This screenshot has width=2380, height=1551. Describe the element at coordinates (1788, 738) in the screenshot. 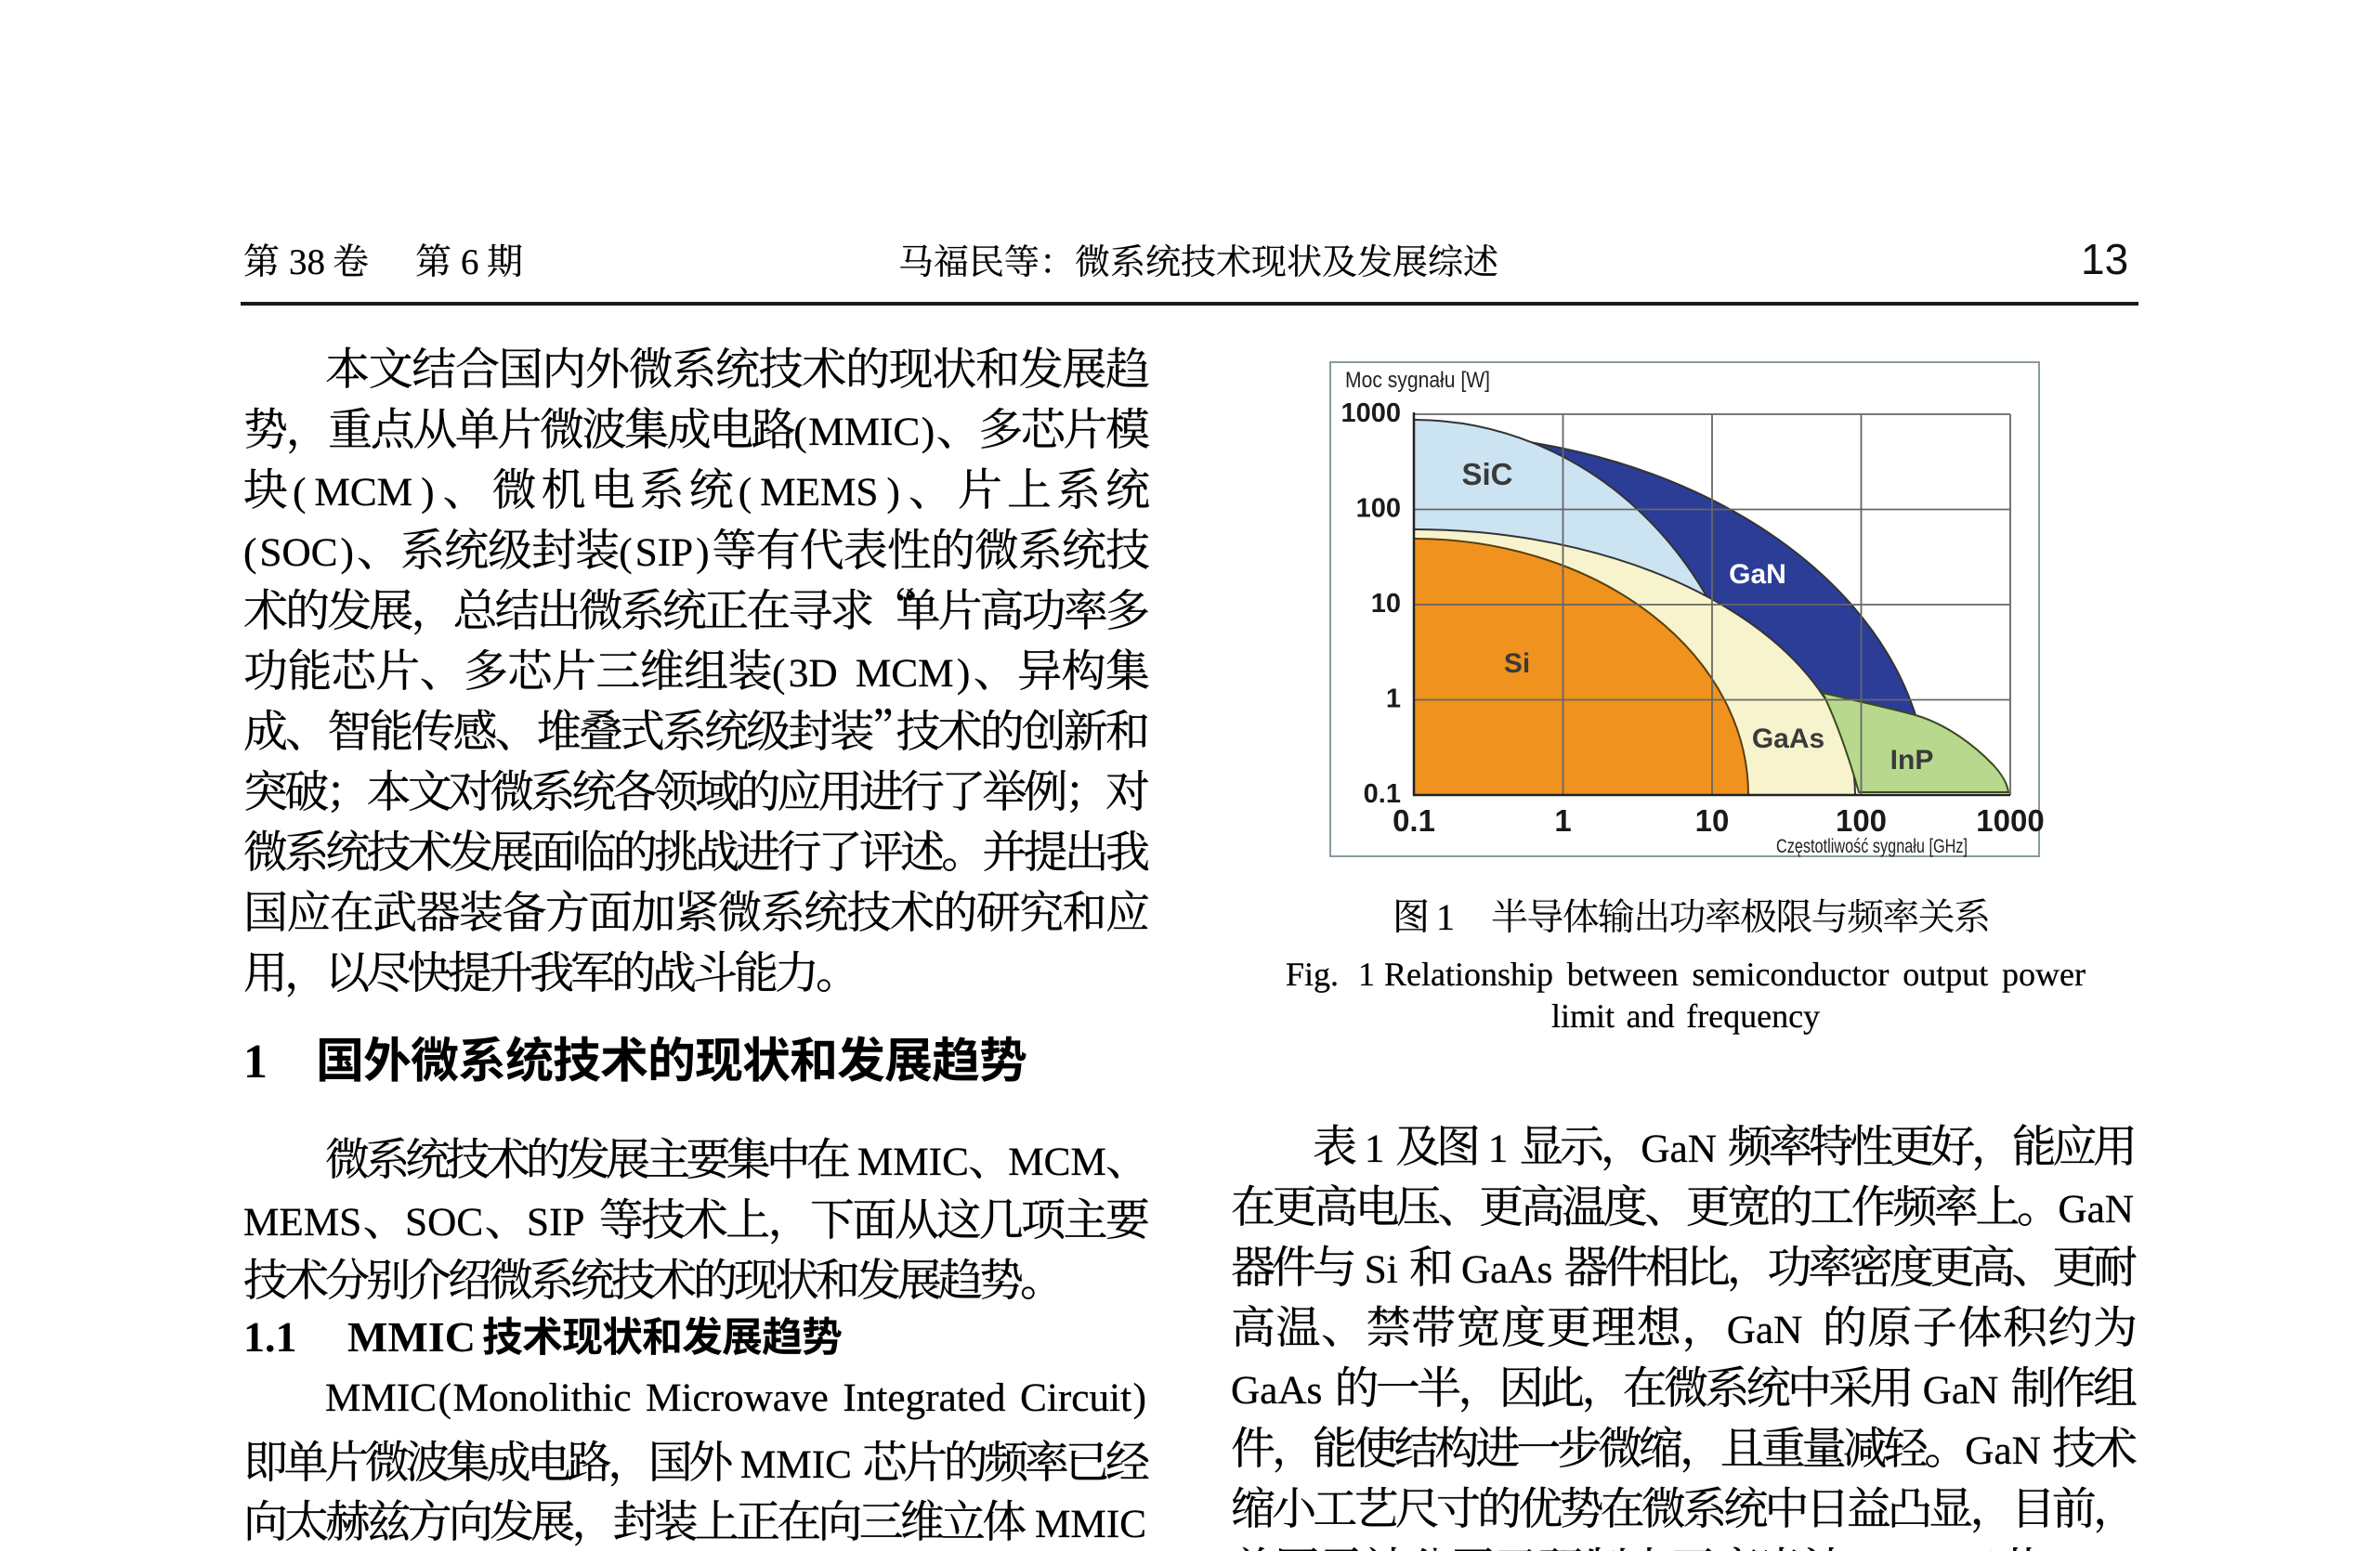

I see `svg-text: GaAs` at that location.